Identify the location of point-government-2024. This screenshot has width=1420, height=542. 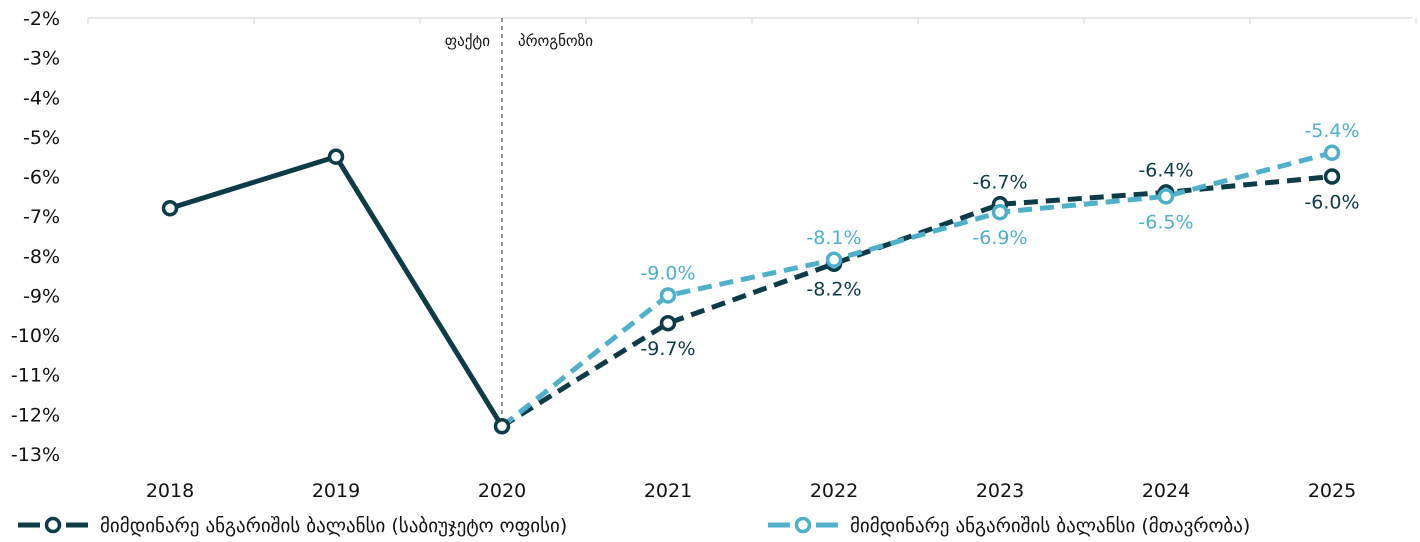
(1166, 196).